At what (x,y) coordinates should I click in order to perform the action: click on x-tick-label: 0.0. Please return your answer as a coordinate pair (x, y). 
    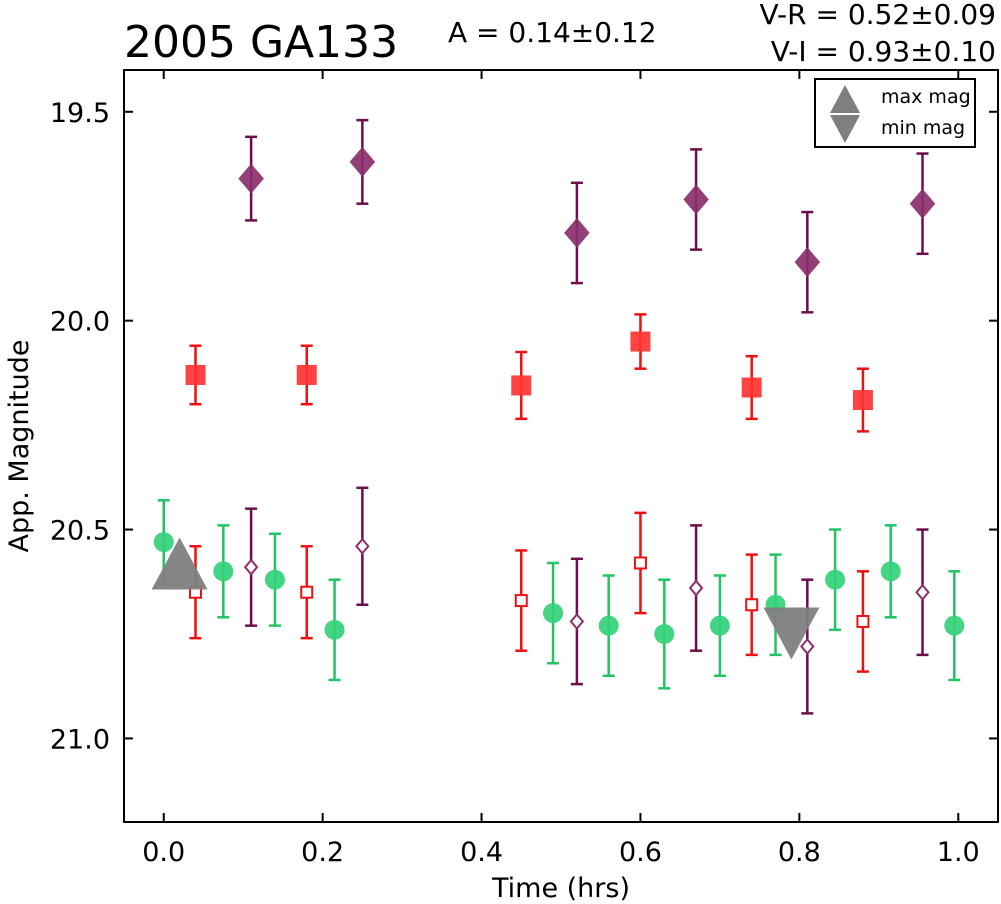
    Looking at the image, I should click on (163, 852).